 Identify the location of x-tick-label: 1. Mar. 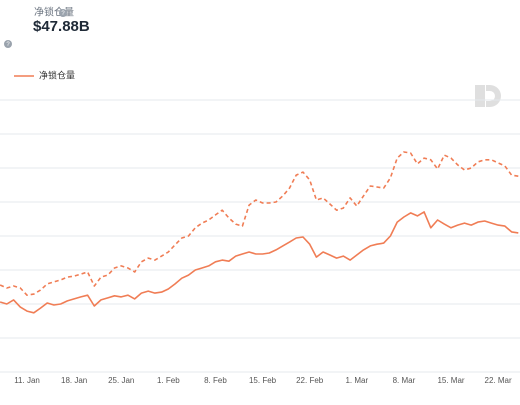
(356, 380).